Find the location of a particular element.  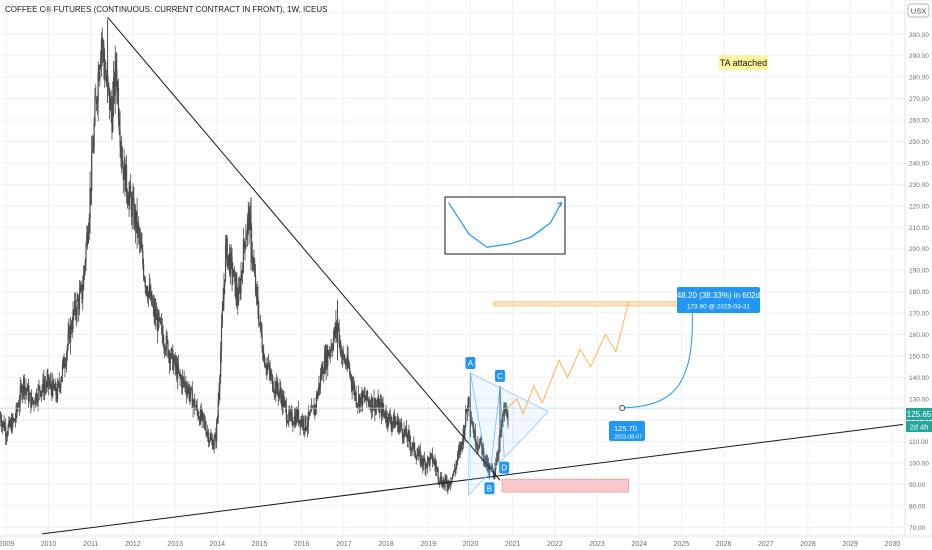

projected-path is located at coordinates (569, 359).